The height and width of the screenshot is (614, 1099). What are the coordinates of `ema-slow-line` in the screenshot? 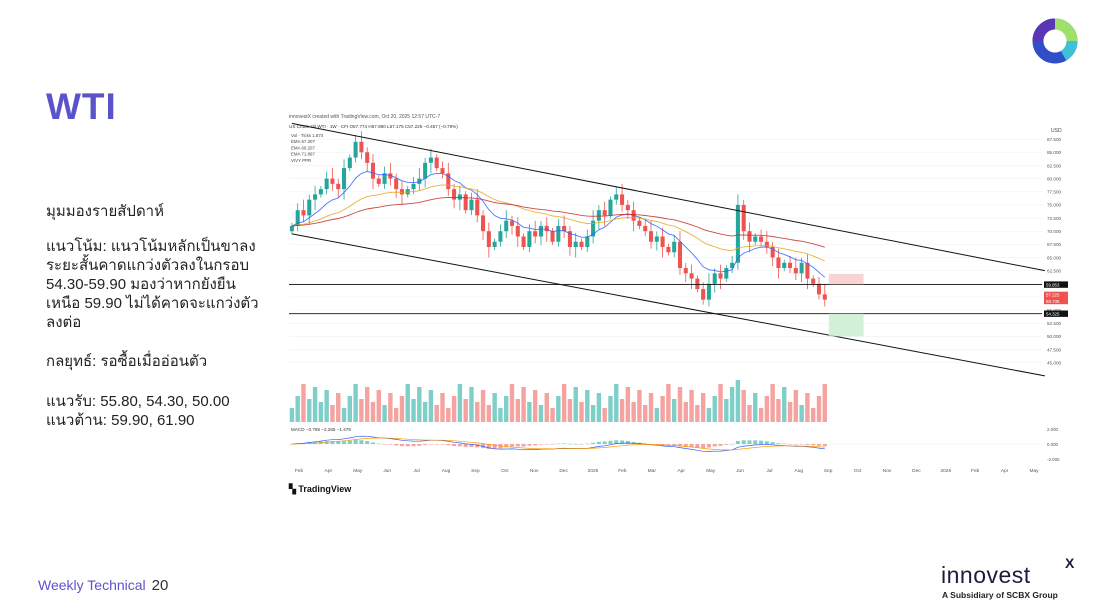 It's located at (558, 222).